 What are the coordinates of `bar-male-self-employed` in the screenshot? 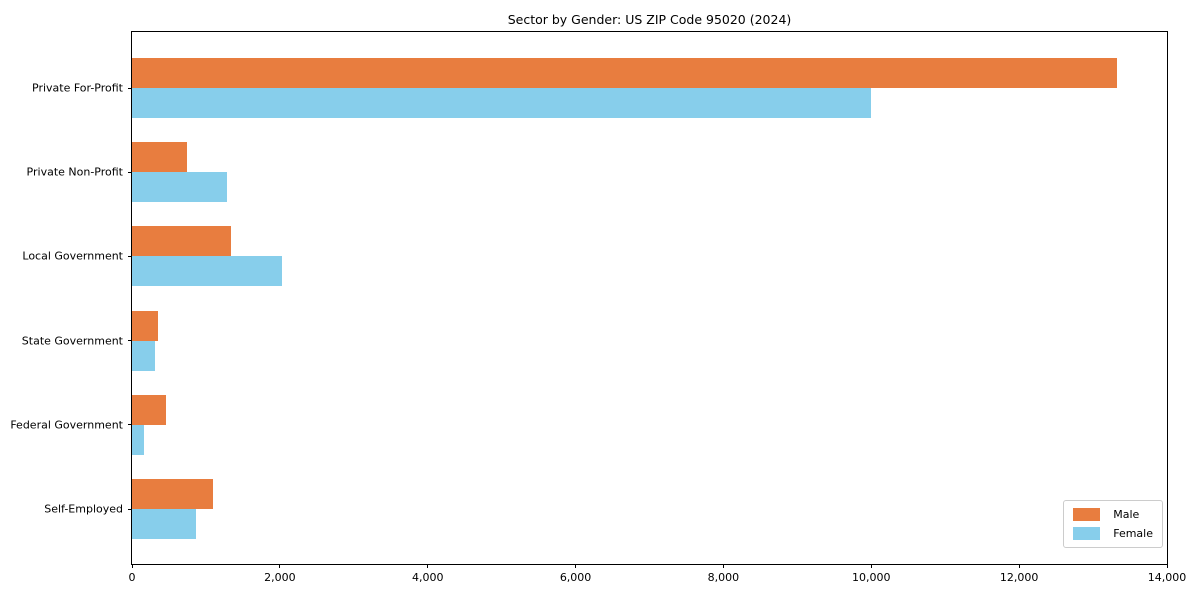 It's located at (172, 494).